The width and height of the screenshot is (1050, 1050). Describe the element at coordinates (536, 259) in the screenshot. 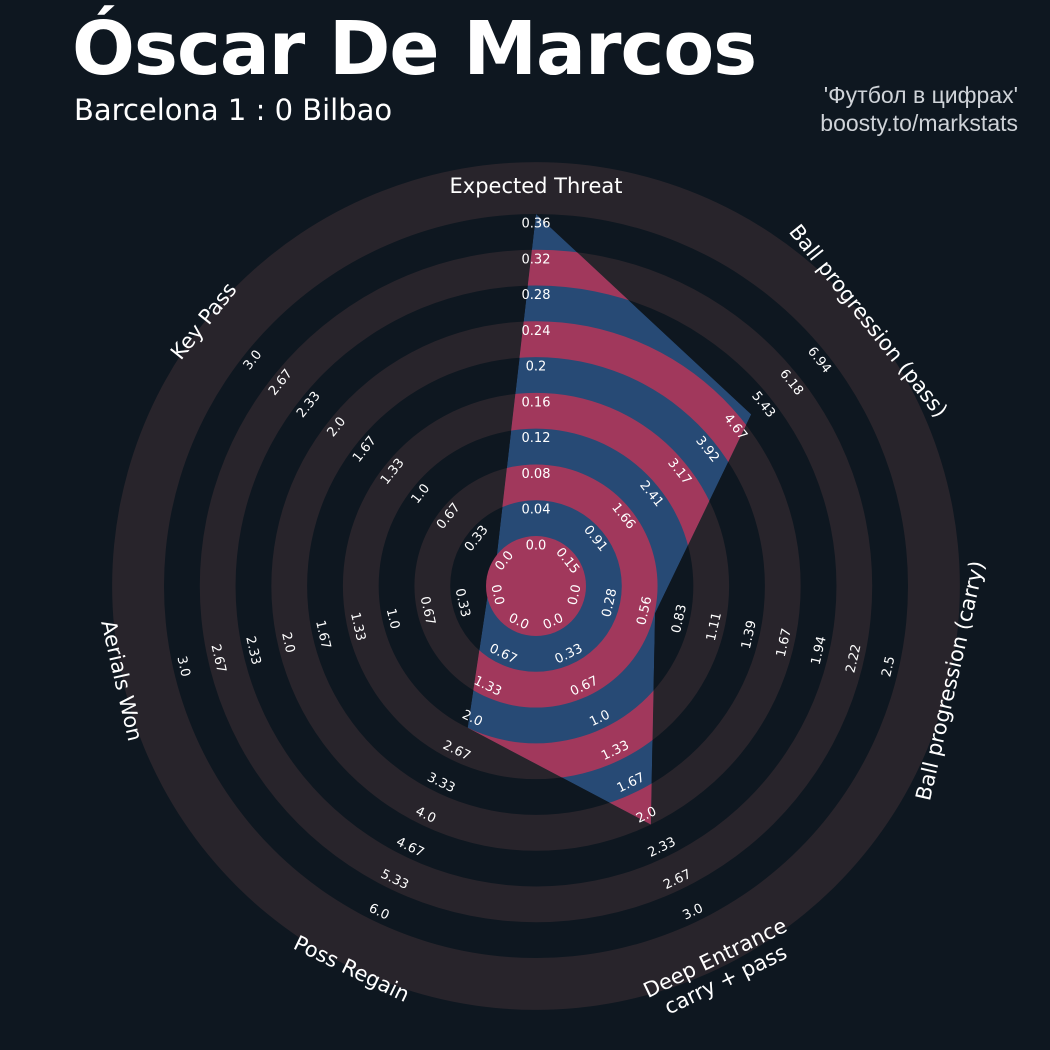

I see `tick-label: 0.32` at that location.